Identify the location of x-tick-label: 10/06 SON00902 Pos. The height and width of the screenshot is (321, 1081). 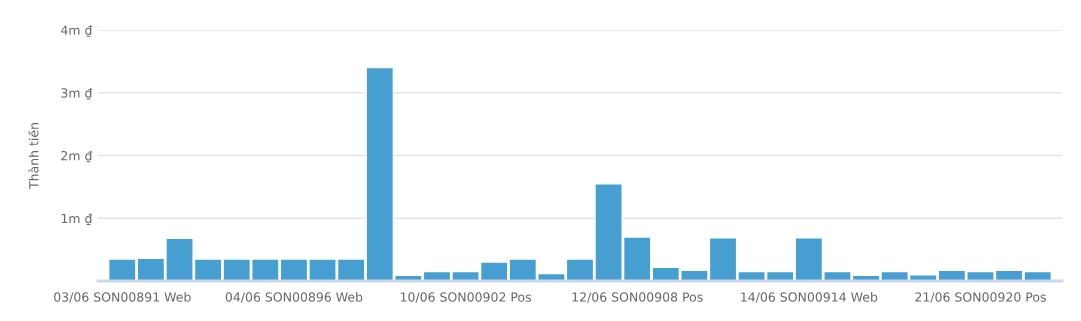
(466, 297).